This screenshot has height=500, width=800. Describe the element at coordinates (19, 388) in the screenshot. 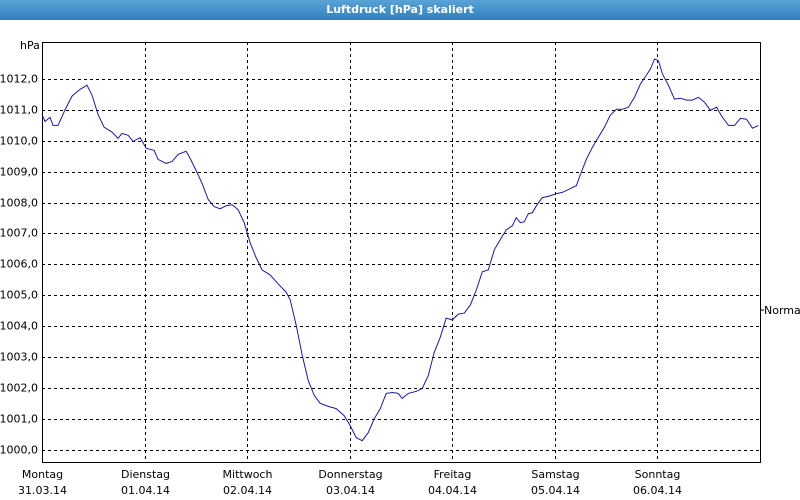

I see `y-tick-label: 1002,0` at that location.